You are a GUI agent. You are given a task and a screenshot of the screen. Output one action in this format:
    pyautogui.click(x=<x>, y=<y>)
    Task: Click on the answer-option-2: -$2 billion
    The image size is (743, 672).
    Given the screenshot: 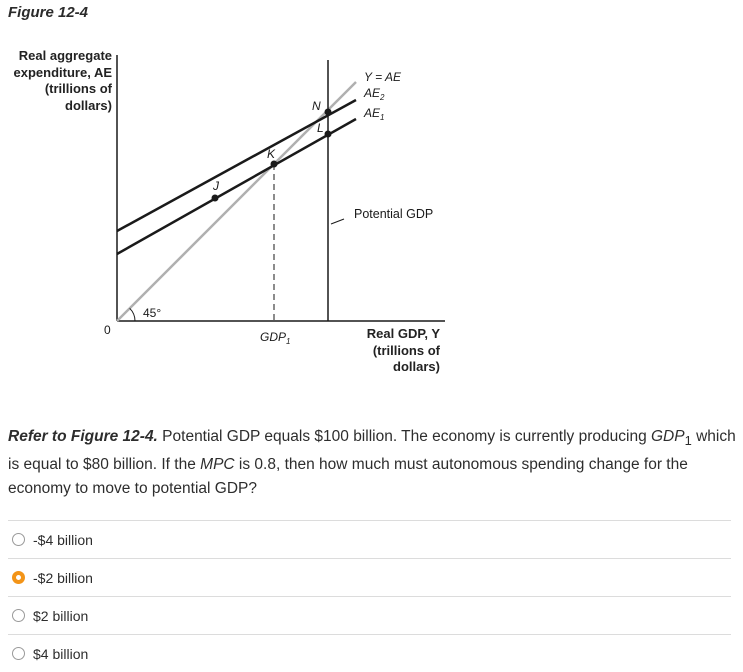 What is the action you would take?
    pyautogui.click(x=369, y=577)
    